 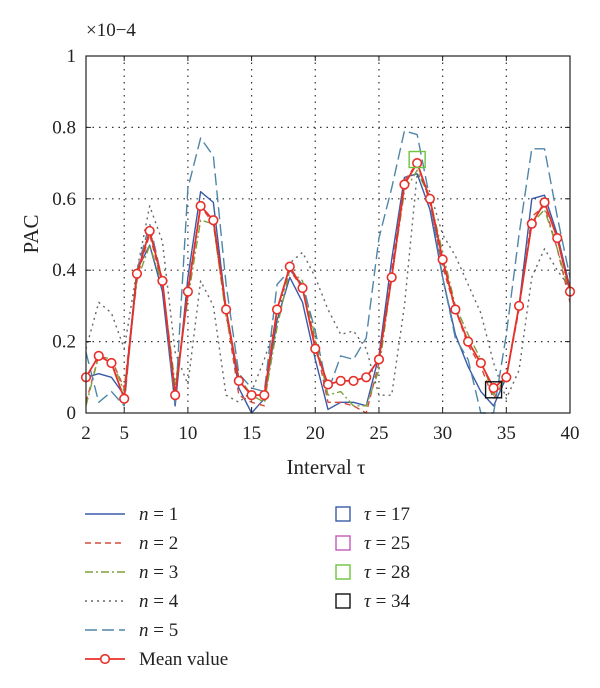 I want to click on legend-val: 4, so click(x=174, y=601).